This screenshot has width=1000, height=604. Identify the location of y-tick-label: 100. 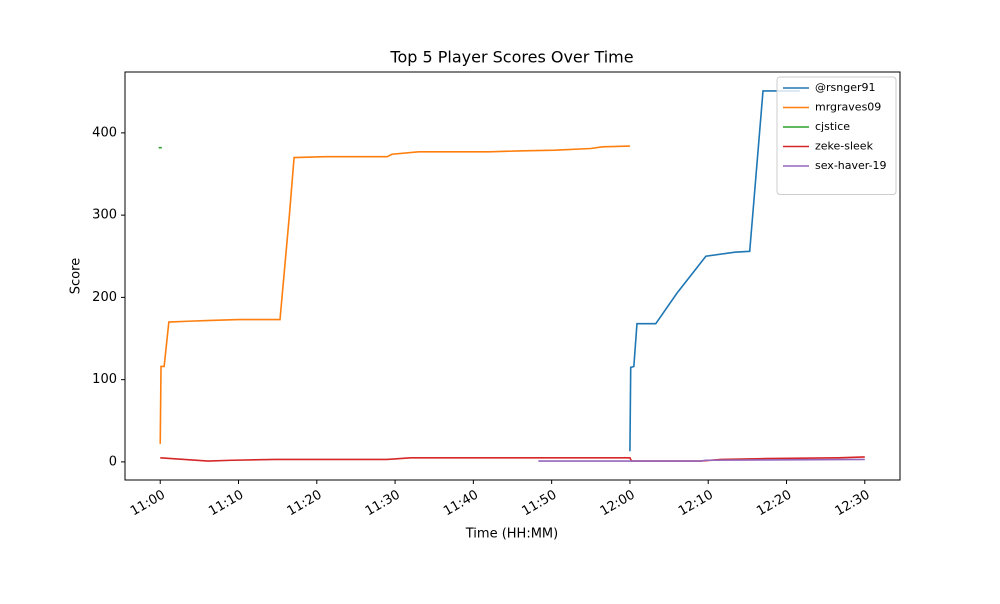
(104, 379).